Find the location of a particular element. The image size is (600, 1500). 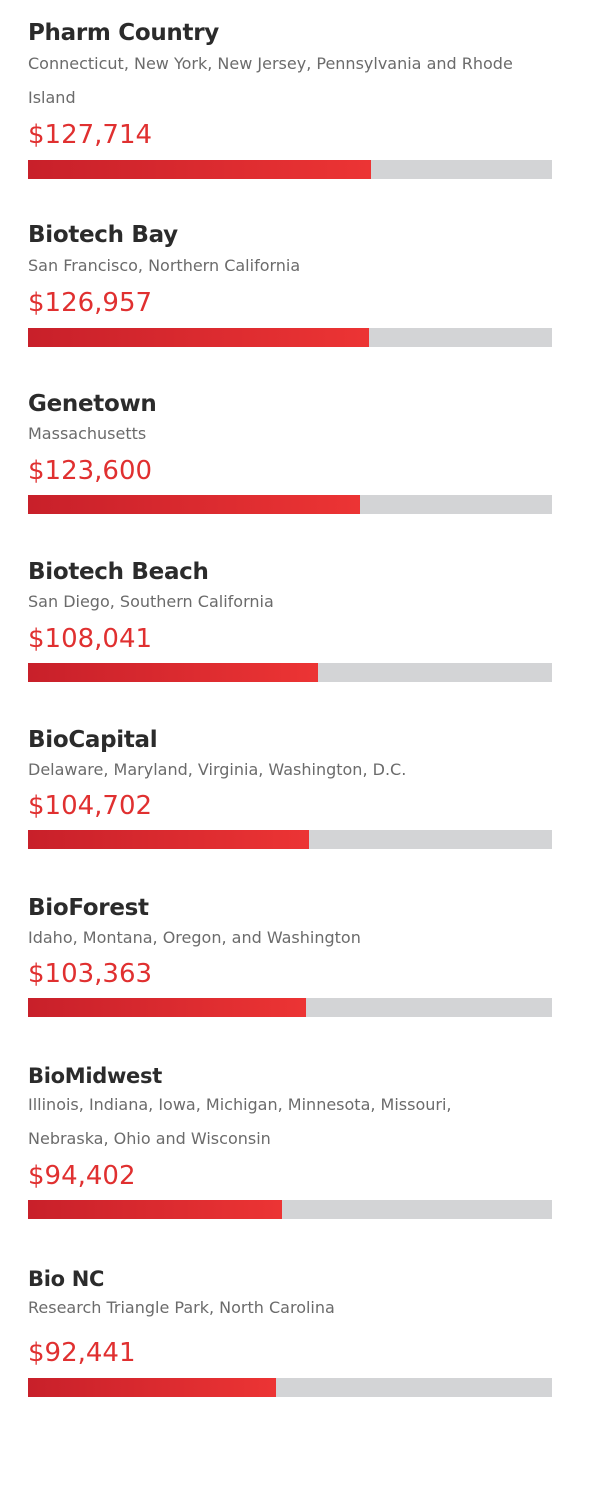

cluster-name: Genetown is located at coordinates (92, 404).